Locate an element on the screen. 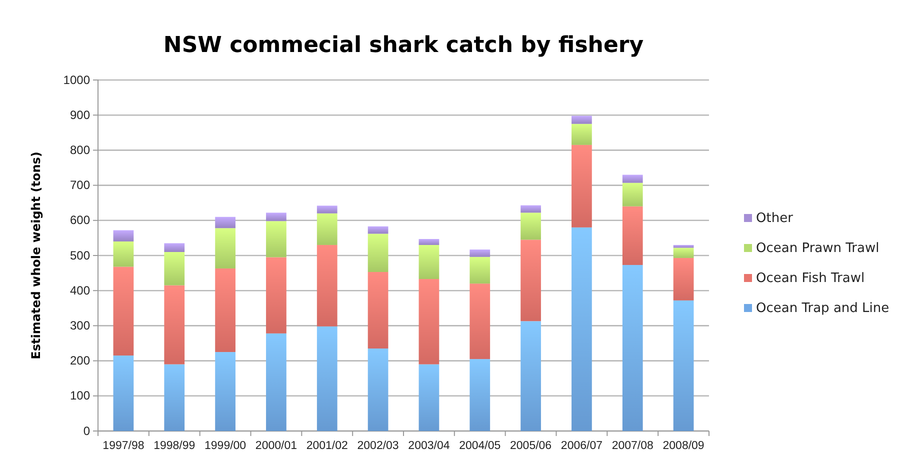 The height and width of the screenshot is (474, 899). chart-title: NSW commecial shark catch by fishery is located at coordinates (403, 45).